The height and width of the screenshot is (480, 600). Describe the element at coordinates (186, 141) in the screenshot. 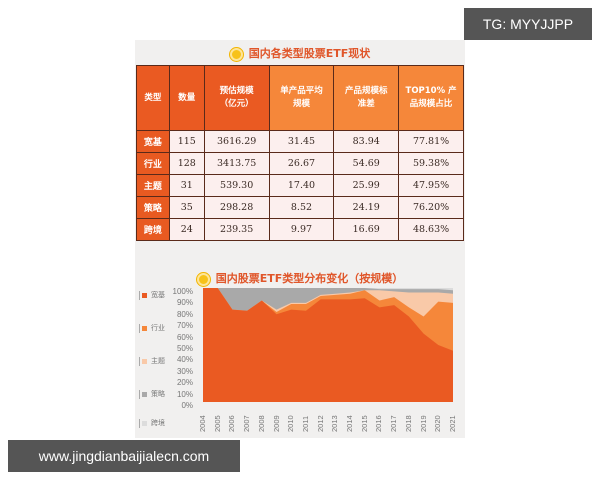

I see `cell-count: 115` at that location.